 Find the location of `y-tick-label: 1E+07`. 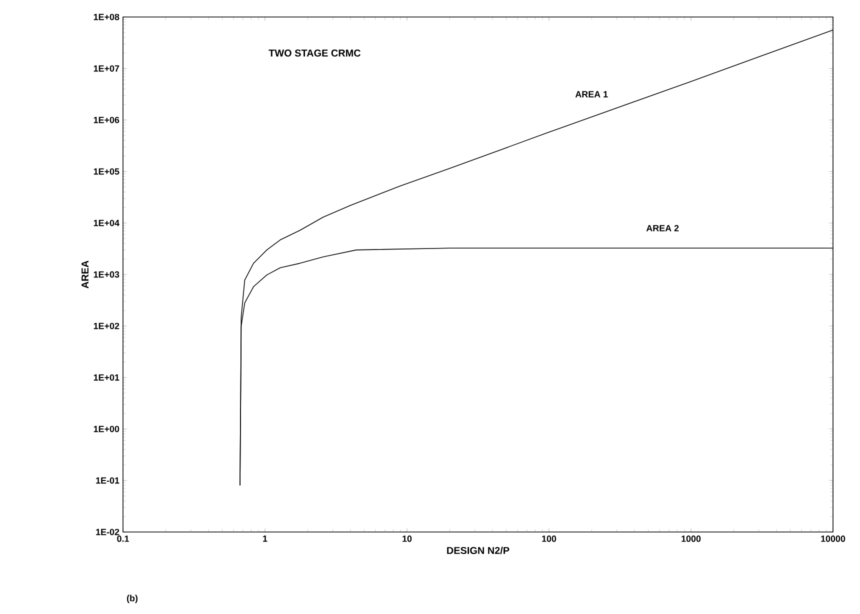

y-tick-label: 1E+07 is located at coordinates (107, 68).